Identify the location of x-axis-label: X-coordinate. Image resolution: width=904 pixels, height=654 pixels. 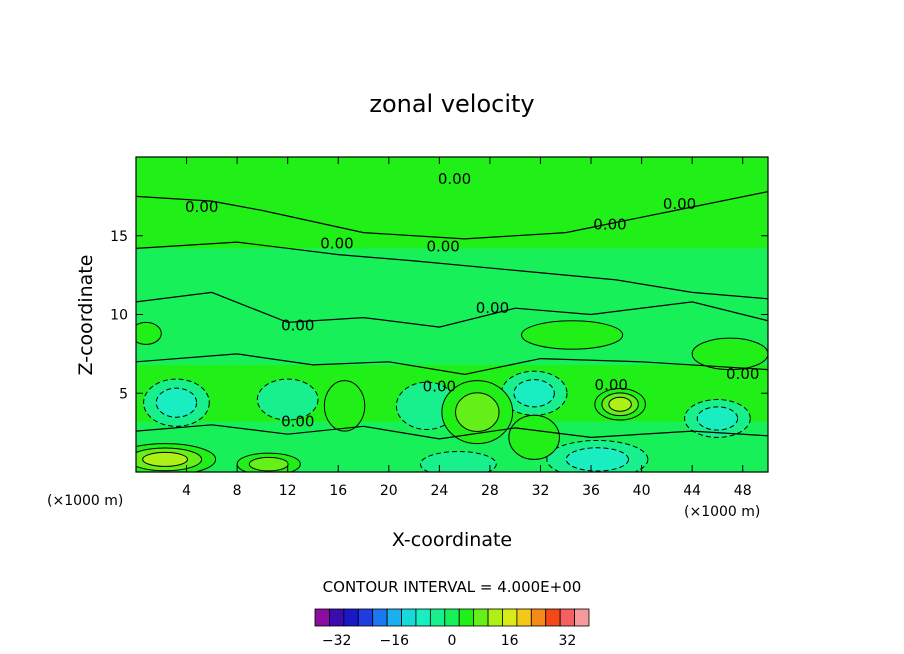
(452, 540).